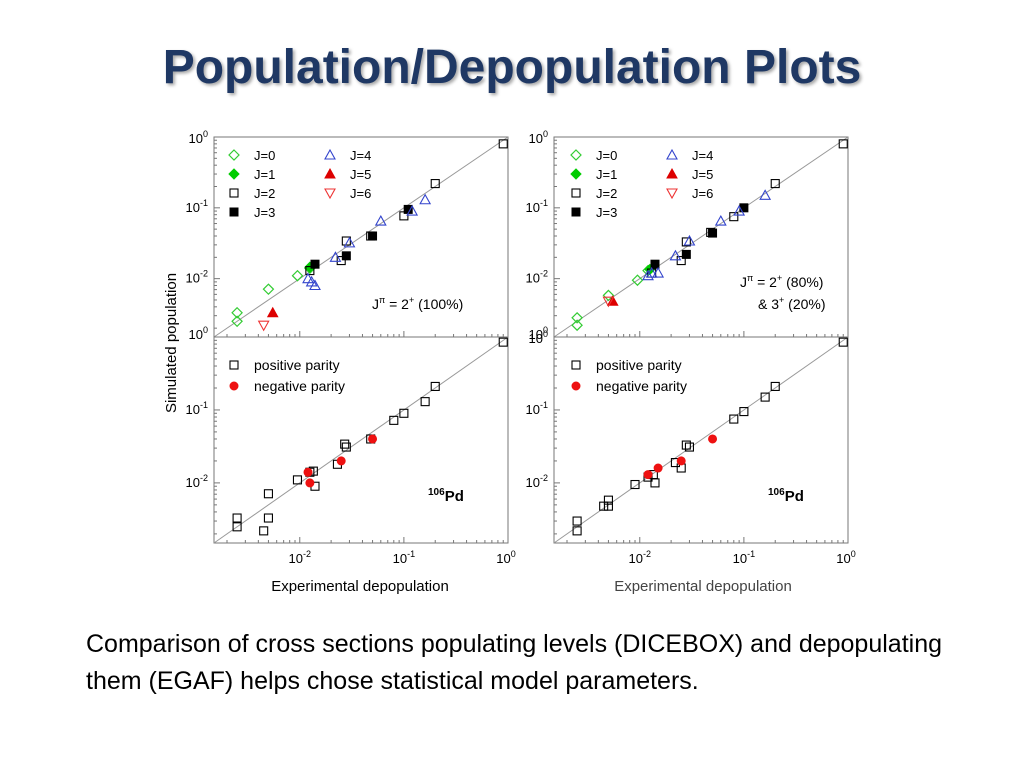 This screenshot has width=1024, height=768. I want to click on legend-label-J3: J=3, so click(264, 212).